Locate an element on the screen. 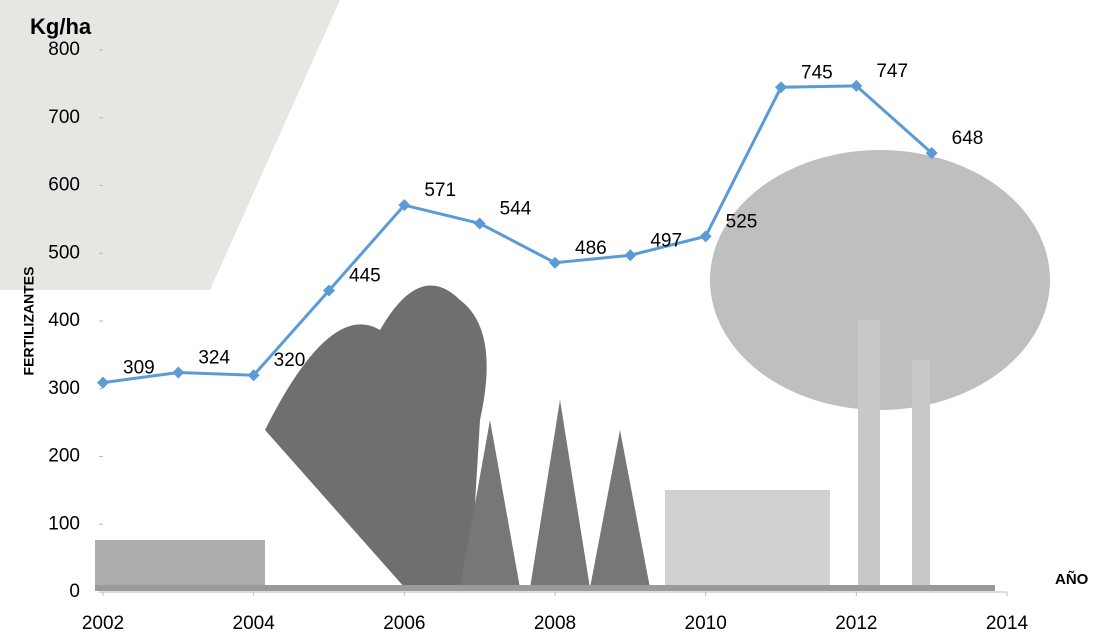  x-tick-label: 2006 is located at coordinates (404, 623).